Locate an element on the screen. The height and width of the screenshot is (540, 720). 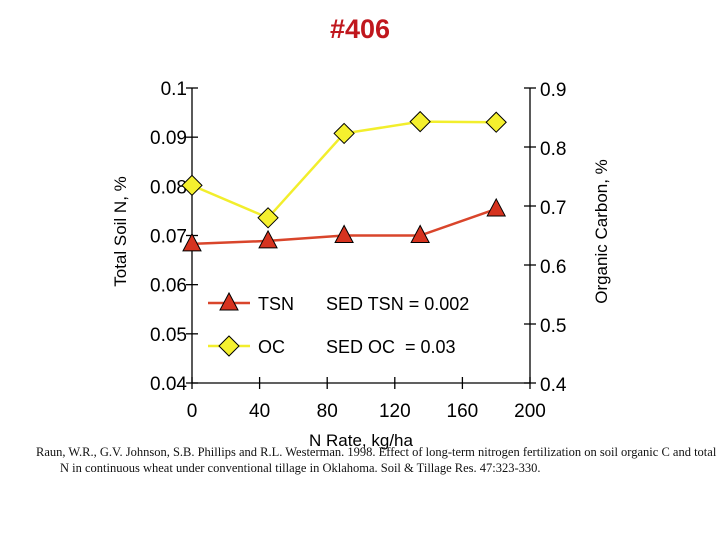
x-tick-label: 40 is located at coordinates (259, 411).